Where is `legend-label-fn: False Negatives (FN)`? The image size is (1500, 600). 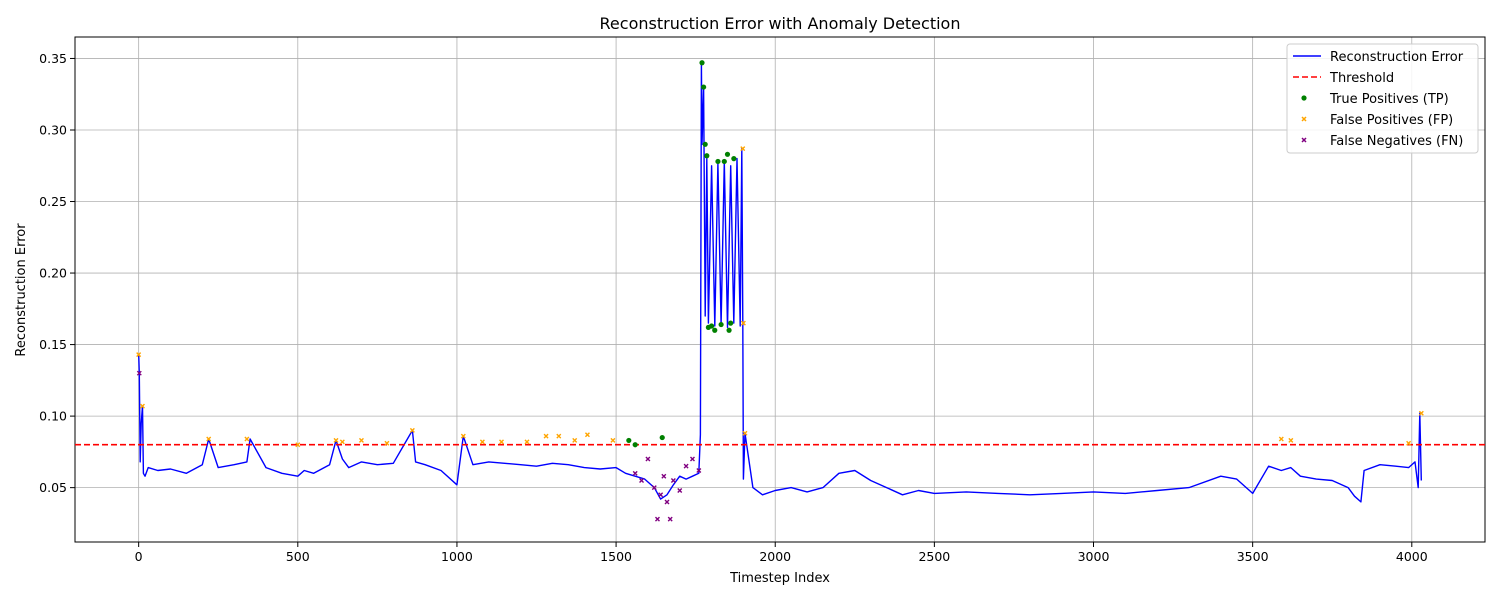
legend-label-fn: False Negatives (FN) is located at coordinates (1396, 141).